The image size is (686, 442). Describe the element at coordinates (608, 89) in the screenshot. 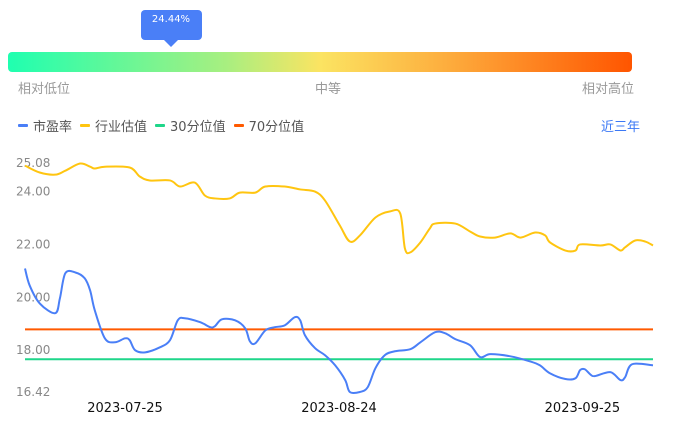

I see `level-high-label: 相对高位` at that location.